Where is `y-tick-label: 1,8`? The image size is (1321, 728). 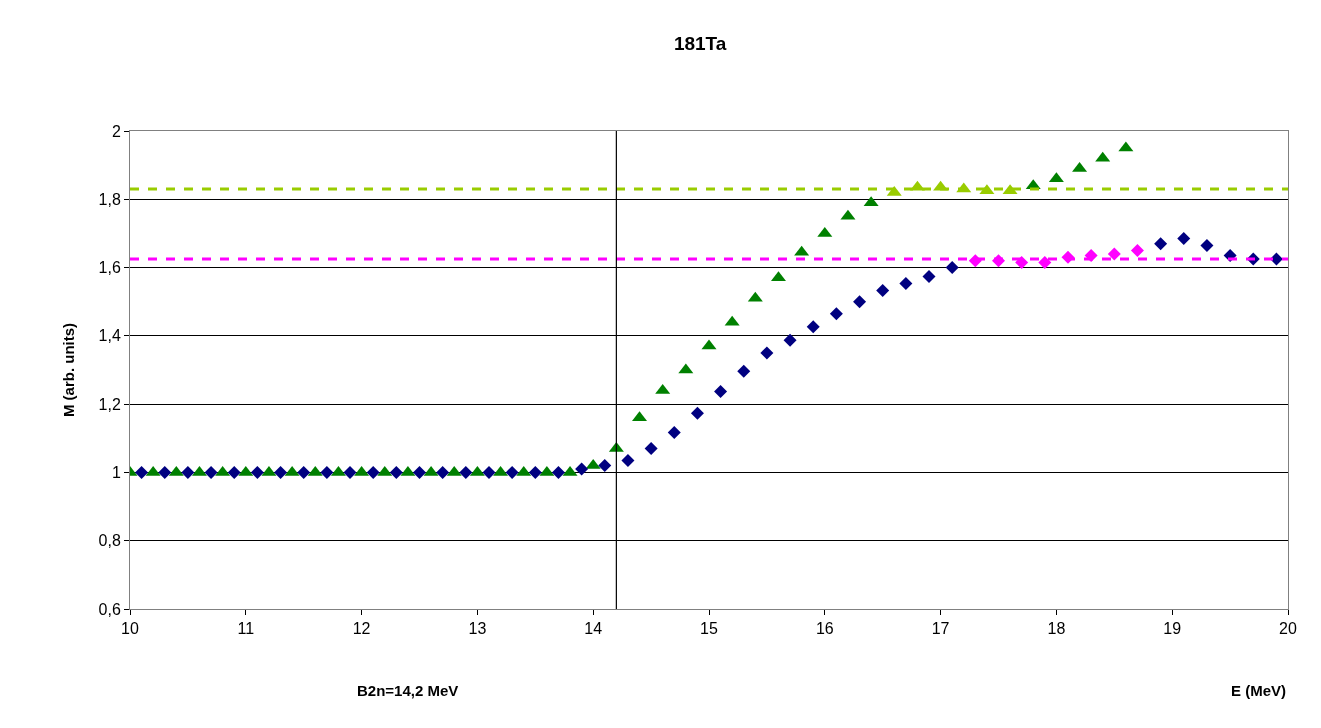
y-tick-label: 1,8 is located at coordinates (109, 199).